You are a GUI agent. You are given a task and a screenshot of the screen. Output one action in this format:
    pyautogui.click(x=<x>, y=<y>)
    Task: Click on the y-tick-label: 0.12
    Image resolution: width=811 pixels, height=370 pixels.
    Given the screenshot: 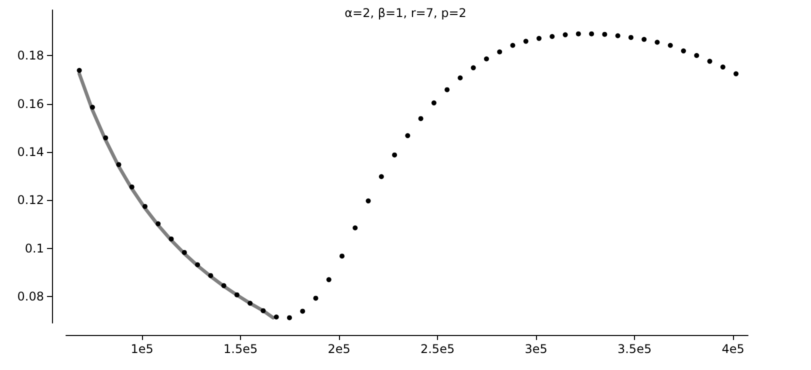 What is the action you would take?
    pyautogui.click(x=30, y=200)
    